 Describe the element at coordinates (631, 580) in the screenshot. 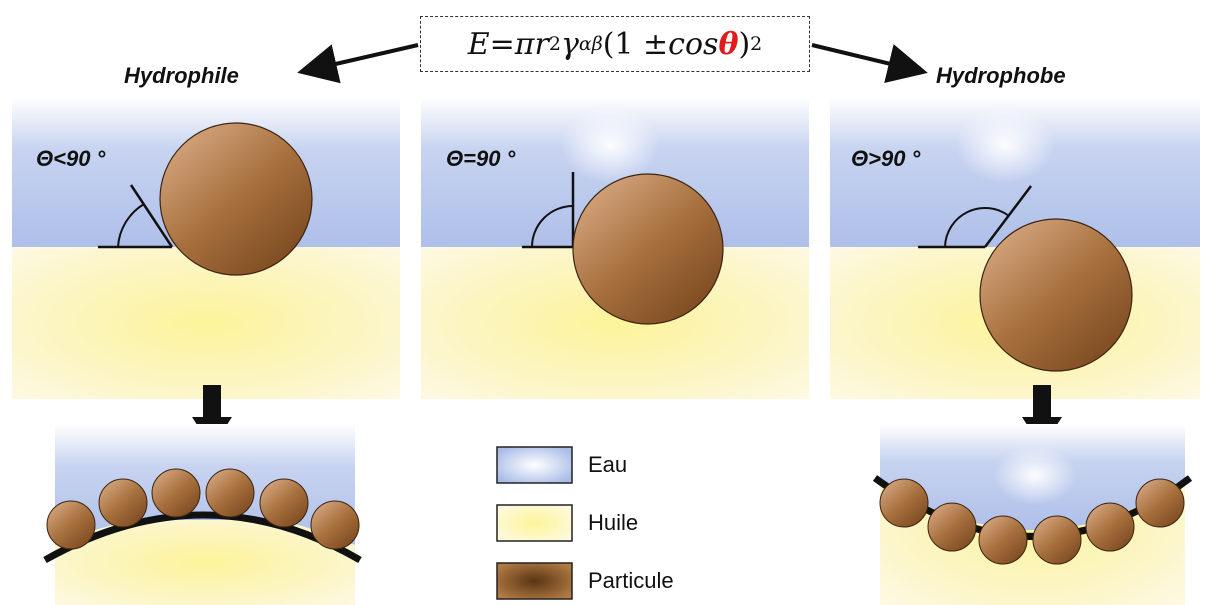

I see `legend-label-particle: Particule` at that location.